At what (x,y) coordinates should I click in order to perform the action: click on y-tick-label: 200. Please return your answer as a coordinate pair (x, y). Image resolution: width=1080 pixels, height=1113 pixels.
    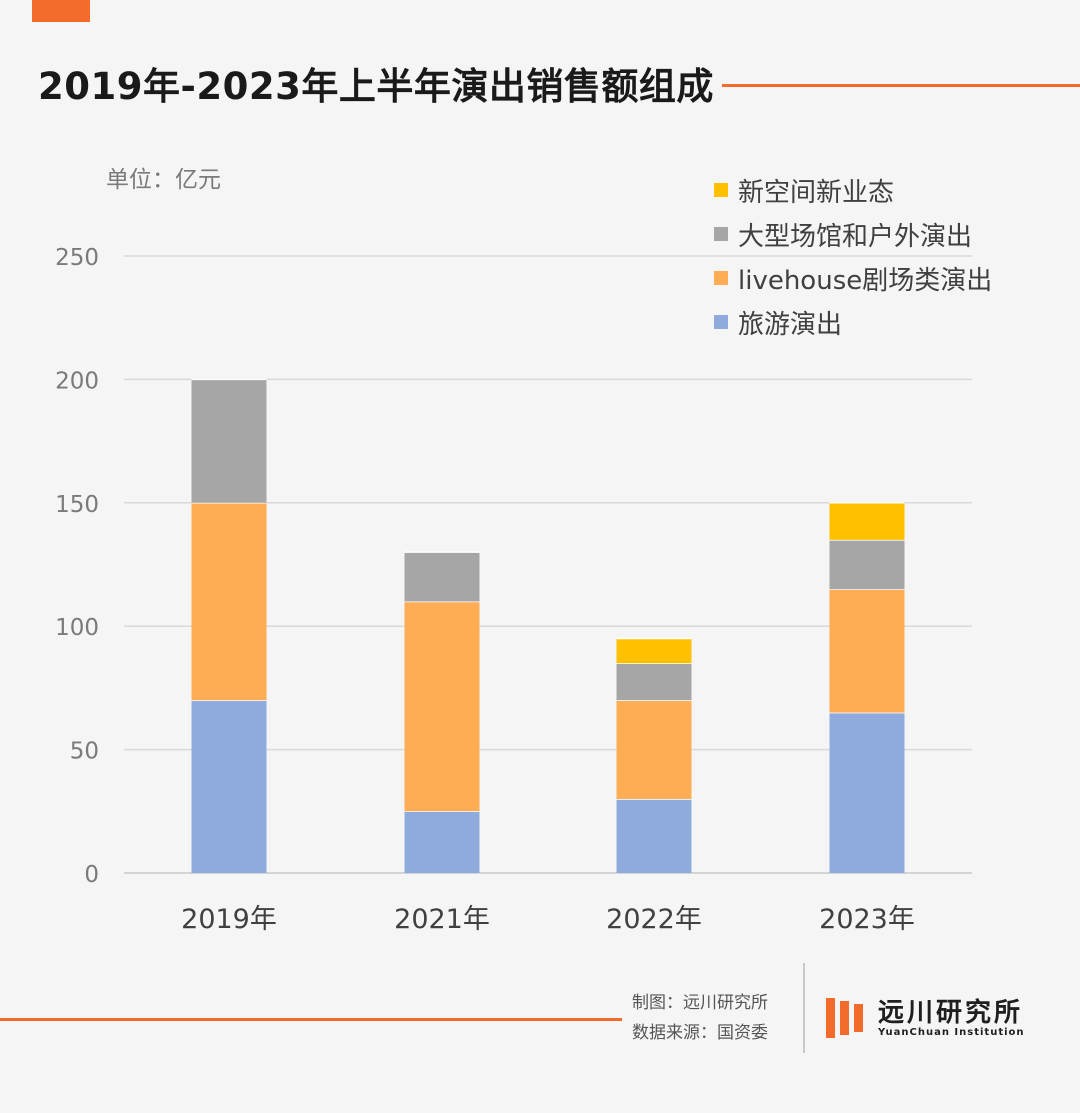
    Looking at the image, I should click on (77, 381).